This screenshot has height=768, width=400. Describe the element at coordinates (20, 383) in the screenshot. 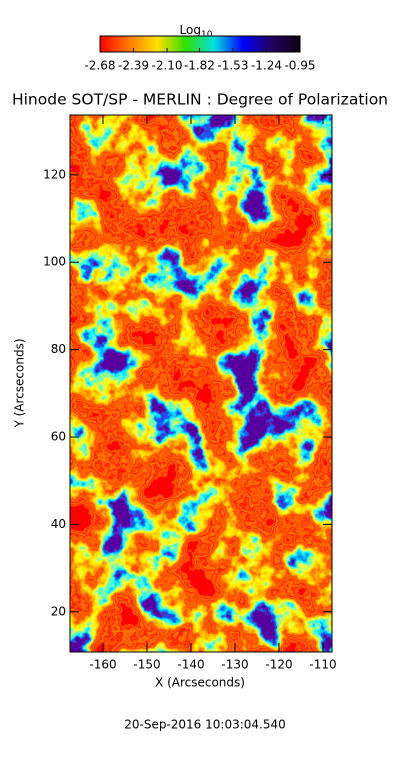

I see `y-axis-label: Y (Arcseconds)` at that location.